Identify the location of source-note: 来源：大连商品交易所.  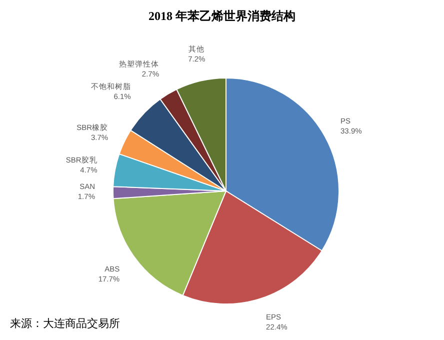
(65, 323).